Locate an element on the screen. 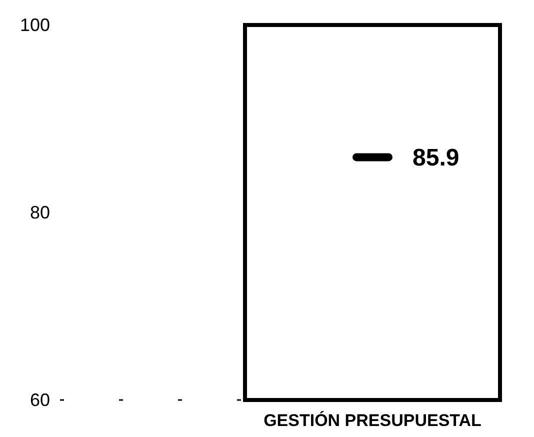  y-tick-label: 80 is located at coordinates (40, 212).